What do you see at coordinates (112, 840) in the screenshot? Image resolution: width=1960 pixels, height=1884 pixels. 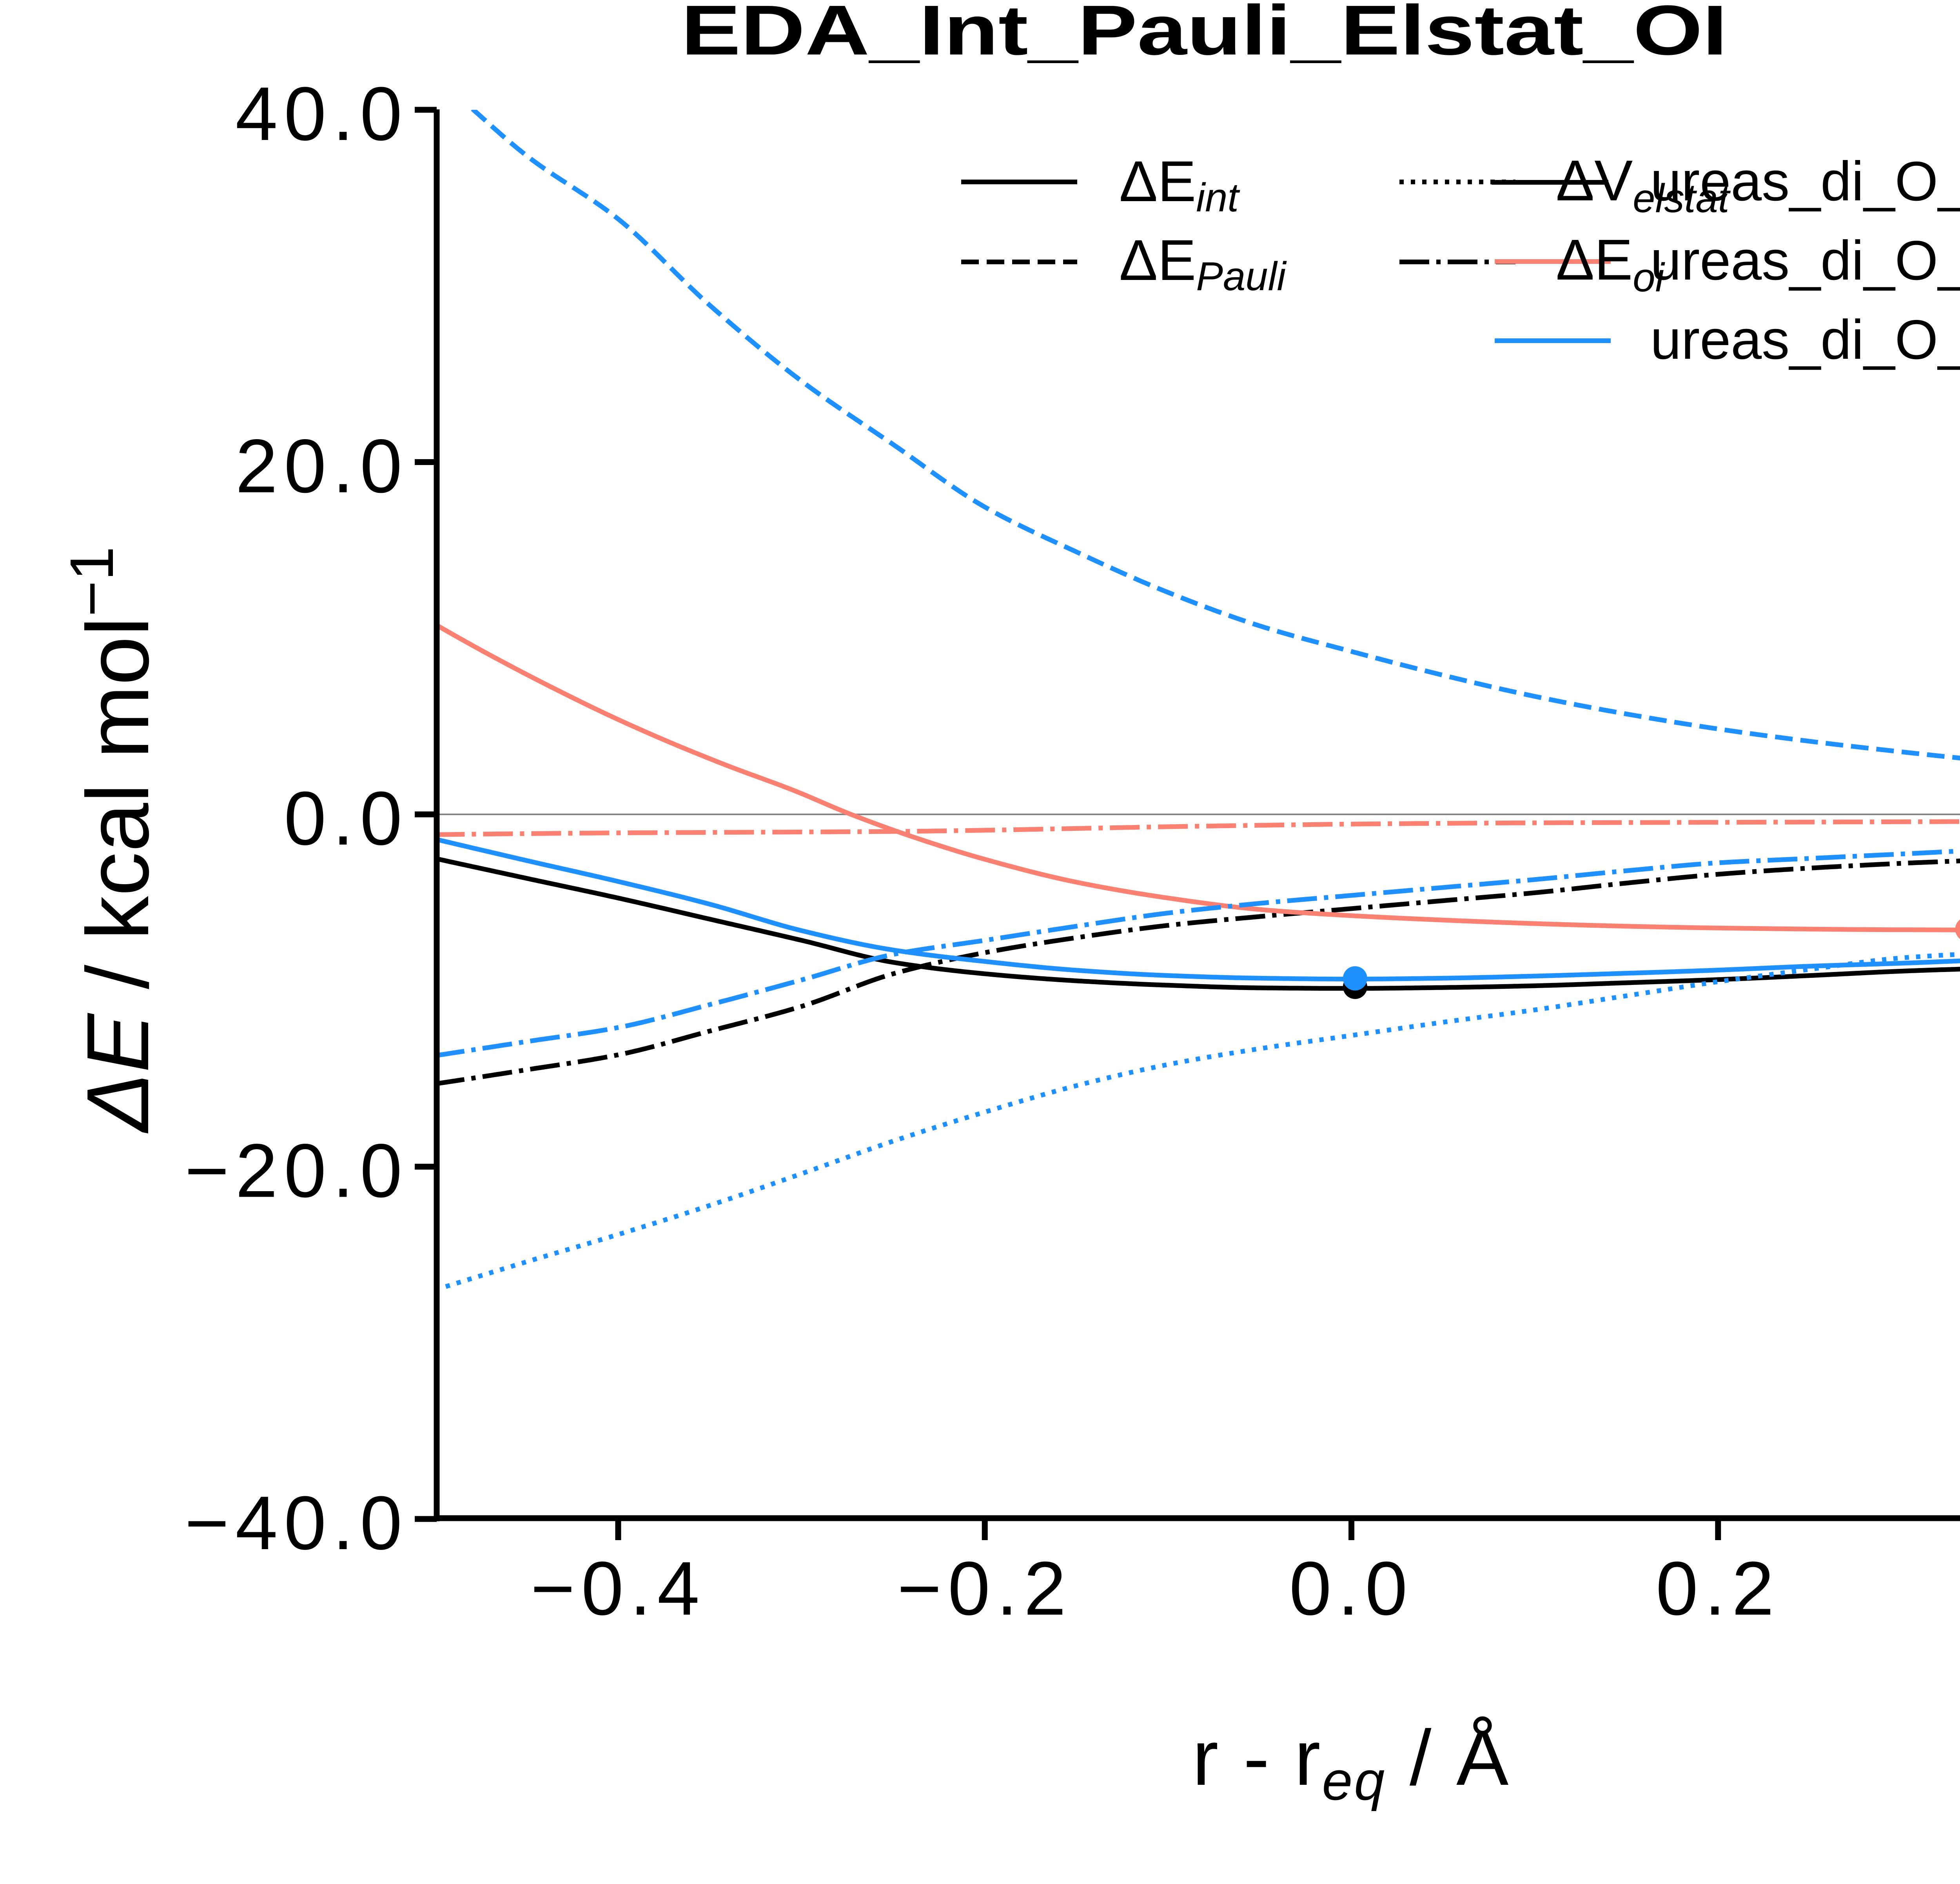 I see `svg-text: ΔE / kcal mol−1` at bounding box center [112, 840].